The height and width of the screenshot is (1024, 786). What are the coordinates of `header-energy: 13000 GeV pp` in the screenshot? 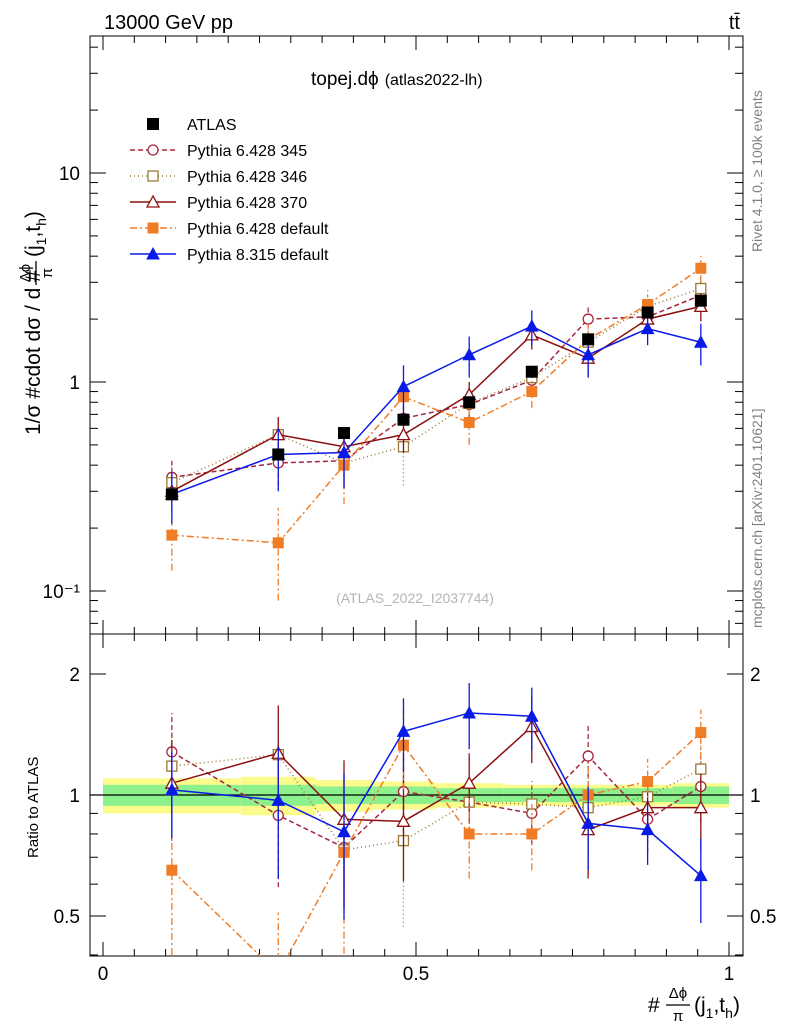 It's located at (168, 23).